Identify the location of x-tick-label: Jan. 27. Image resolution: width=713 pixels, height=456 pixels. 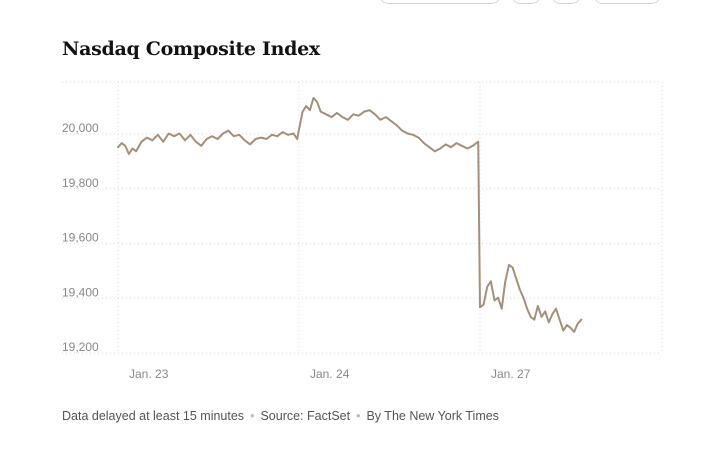
(511, 374).